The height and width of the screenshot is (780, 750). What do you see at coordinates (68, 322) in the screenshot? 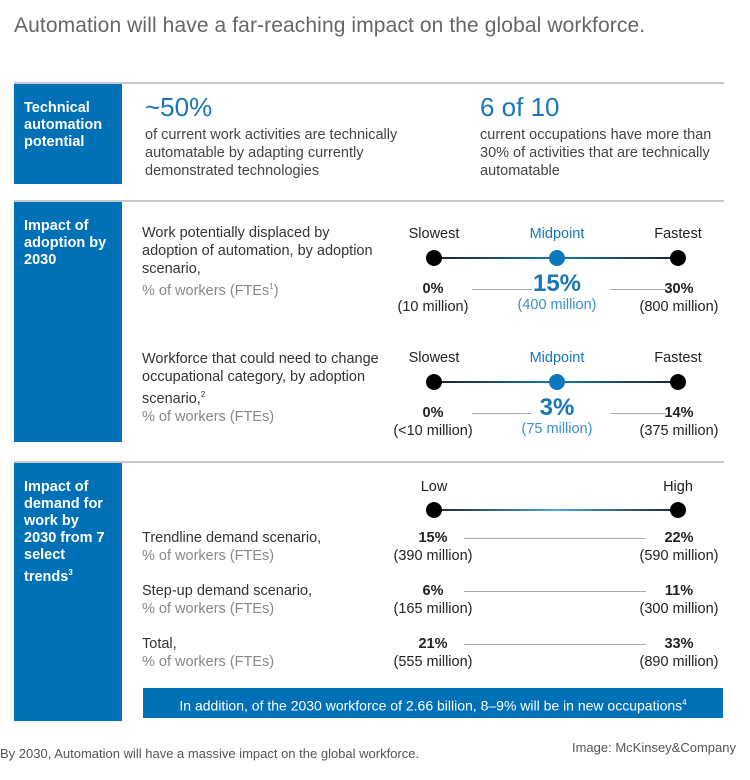
I see `adoption-label: Impact of adoption by 2030` at bounding box center [68, 322].